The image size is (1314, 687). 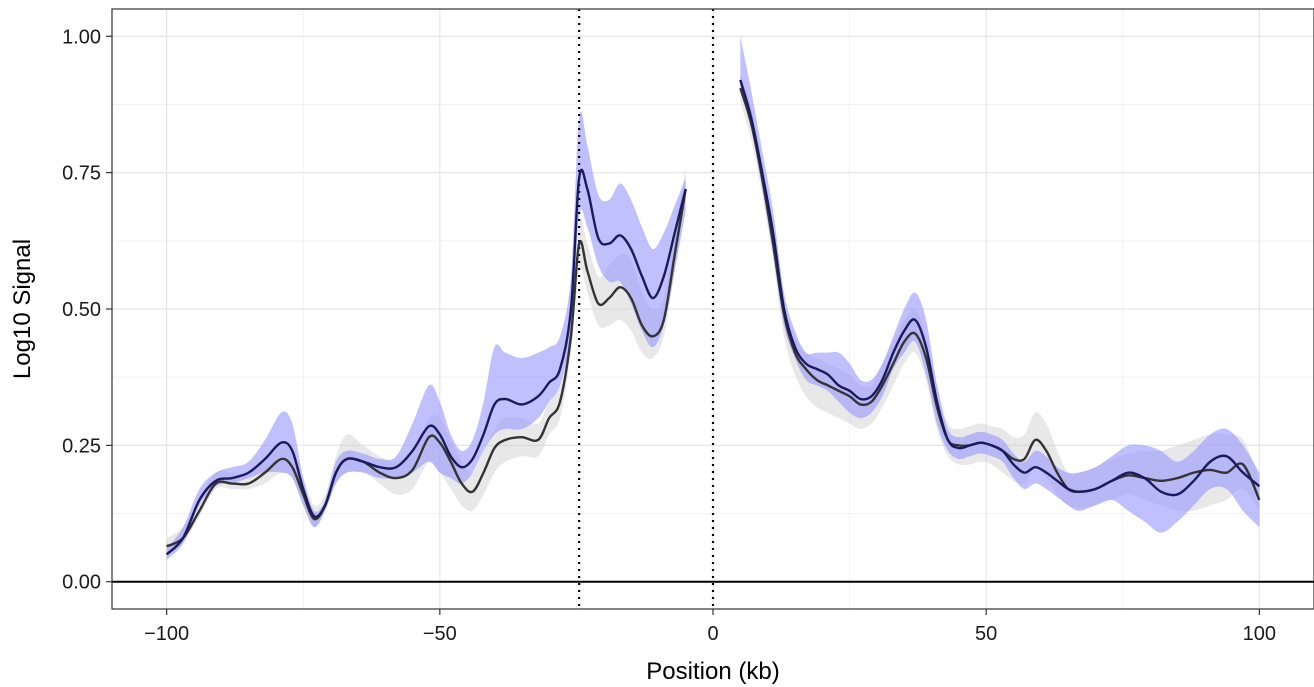 What do you see at coordinates (22, 309) in the screenshot?
I see `y-axis-title: Log10 Signal` at bounding box center [22, 309].